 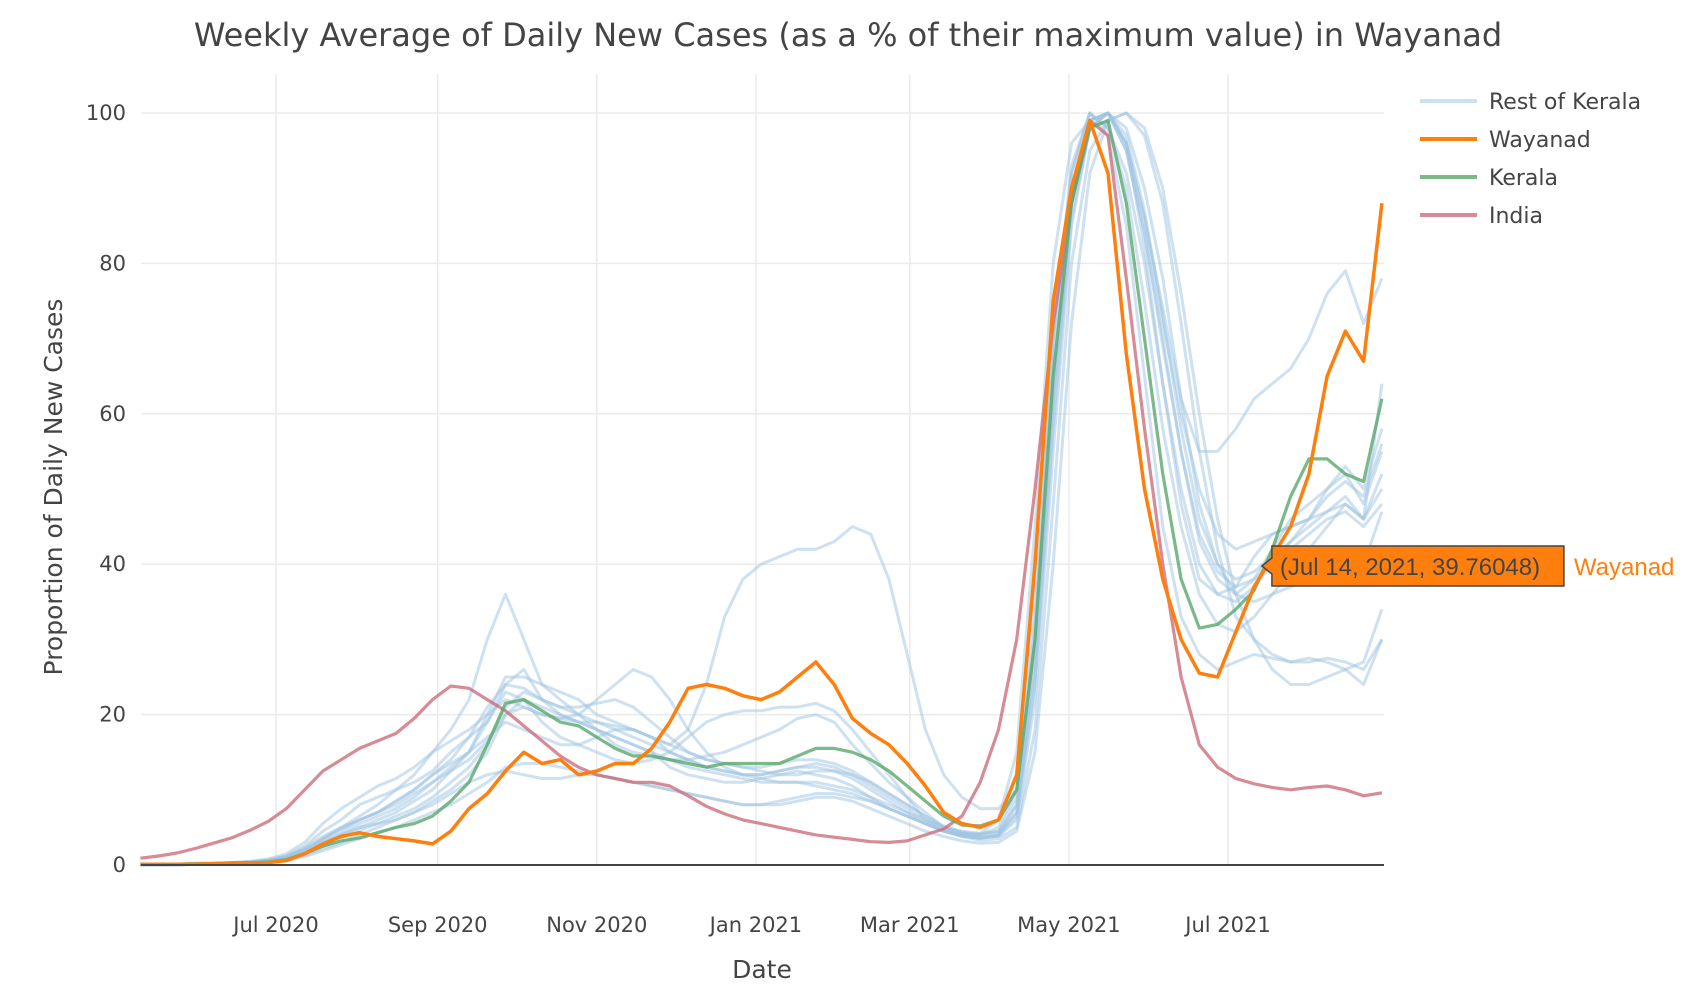 I want to click on tooltip-value: (Jul 14, 2021, 39.76048), so click(x=1410, y=567).